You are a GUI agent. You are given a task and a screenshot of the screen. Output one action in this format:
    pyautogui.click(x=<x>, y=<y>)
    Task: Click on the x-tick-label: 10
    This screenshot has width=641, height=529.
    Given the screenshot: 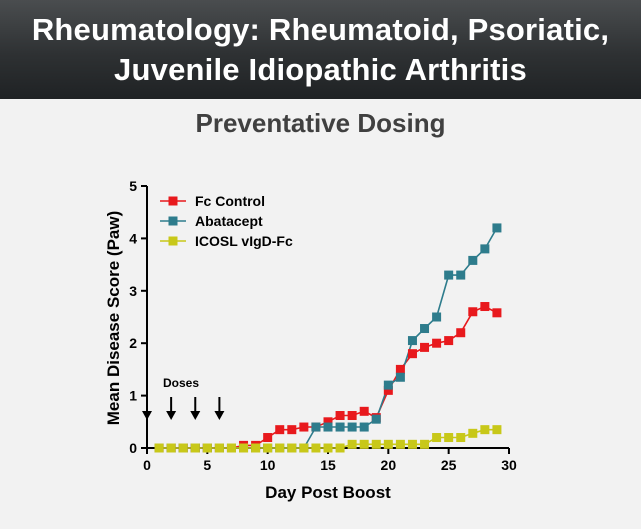 What is the action you would take?
    pyautogui.click(x=268, y=465)
    